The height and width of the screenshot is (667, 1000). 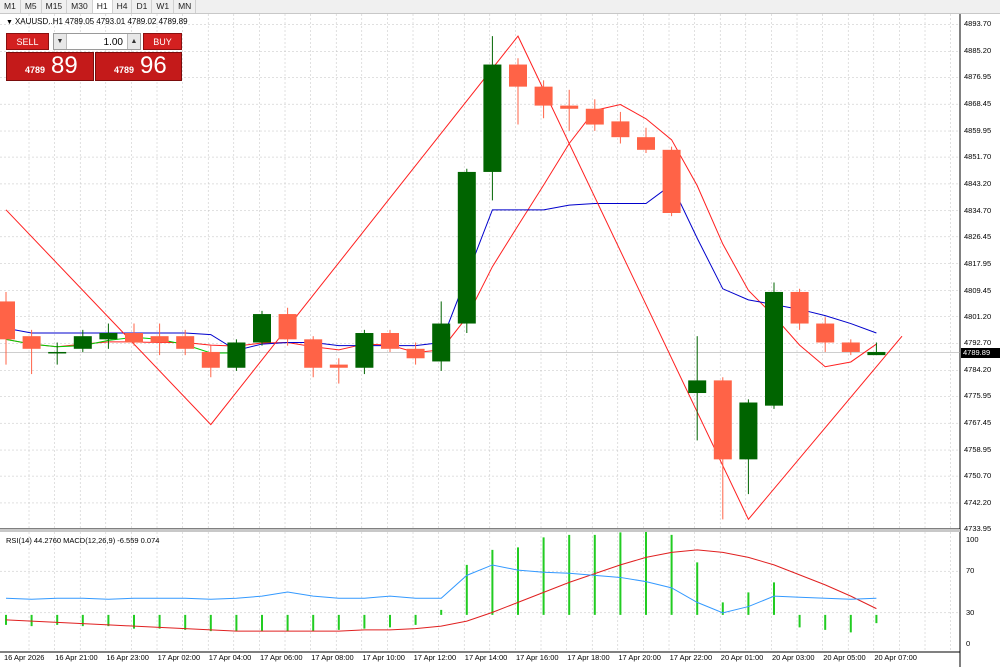 I want to click on timeframe-button-d1: D1, so click(x=142, y=6).